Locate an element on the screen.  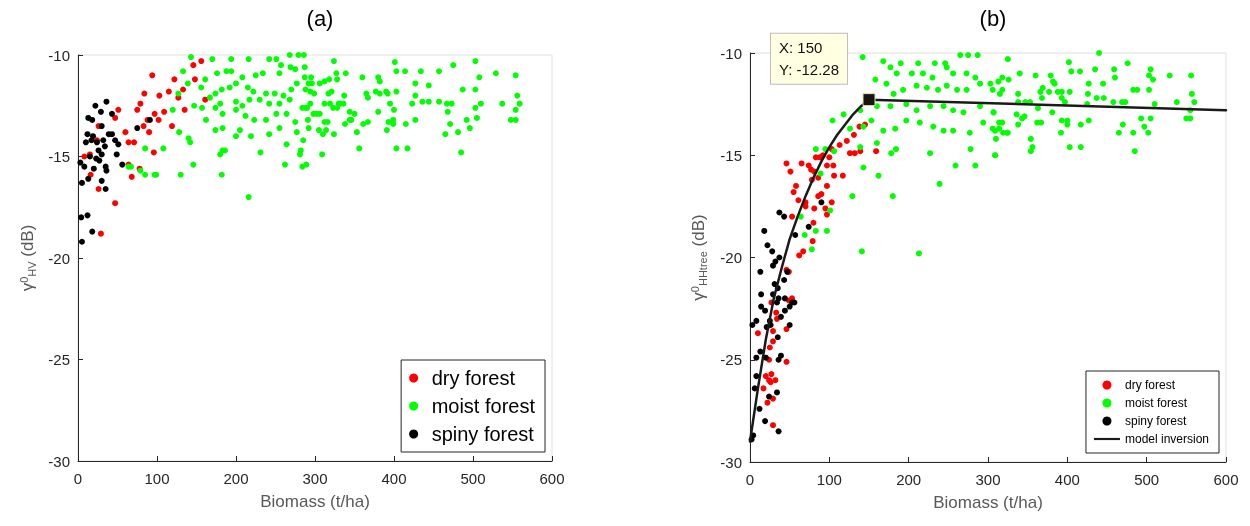
y-axis-title: γ0HHtree (dB) is located at coordinates (698, 257).